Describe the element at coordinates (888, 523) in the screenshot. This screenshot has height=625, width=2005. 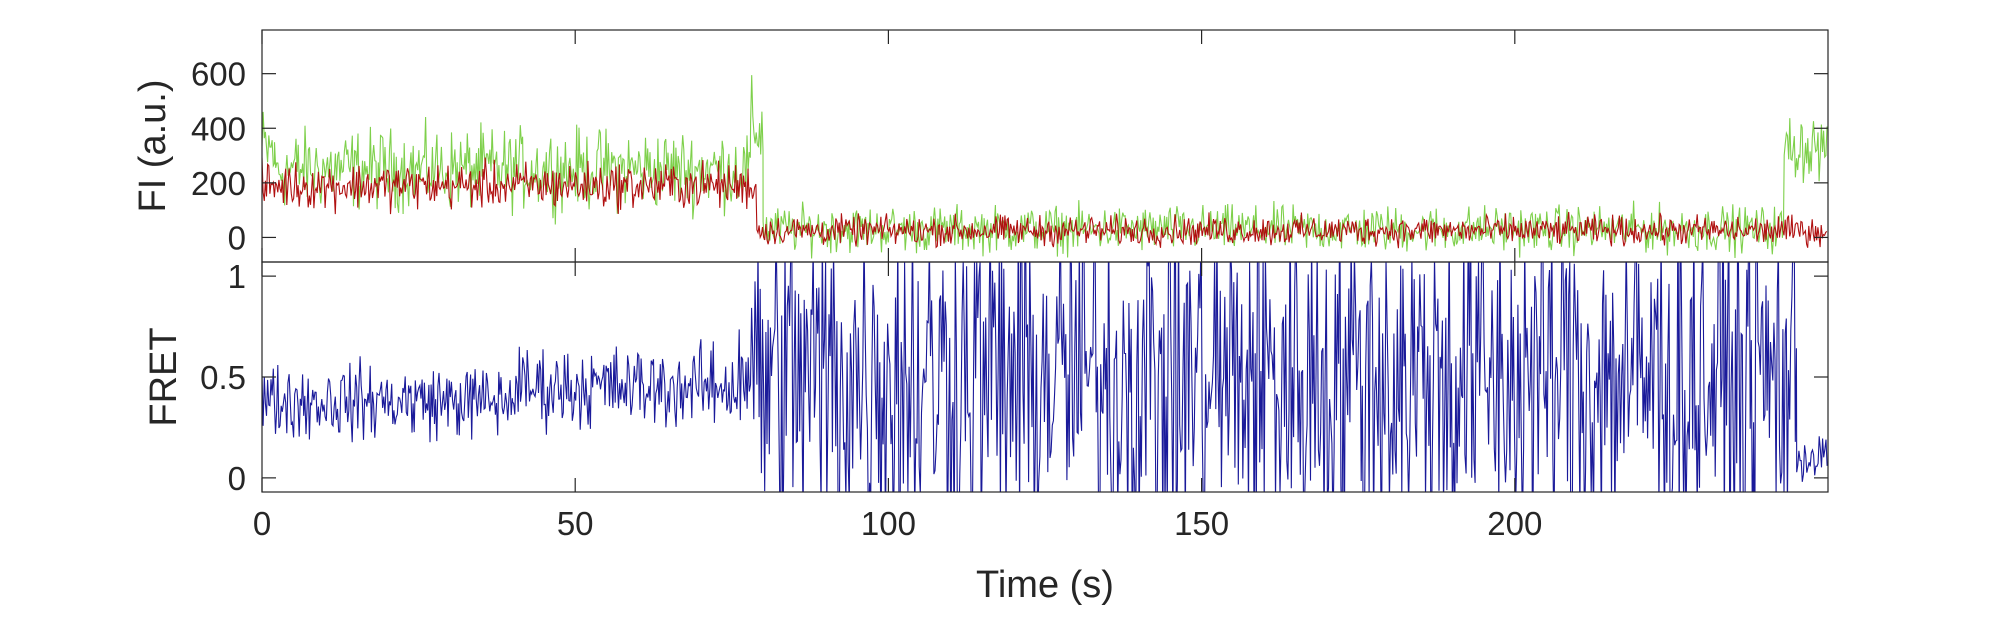
I see `x-tick-label: 100` at that location.